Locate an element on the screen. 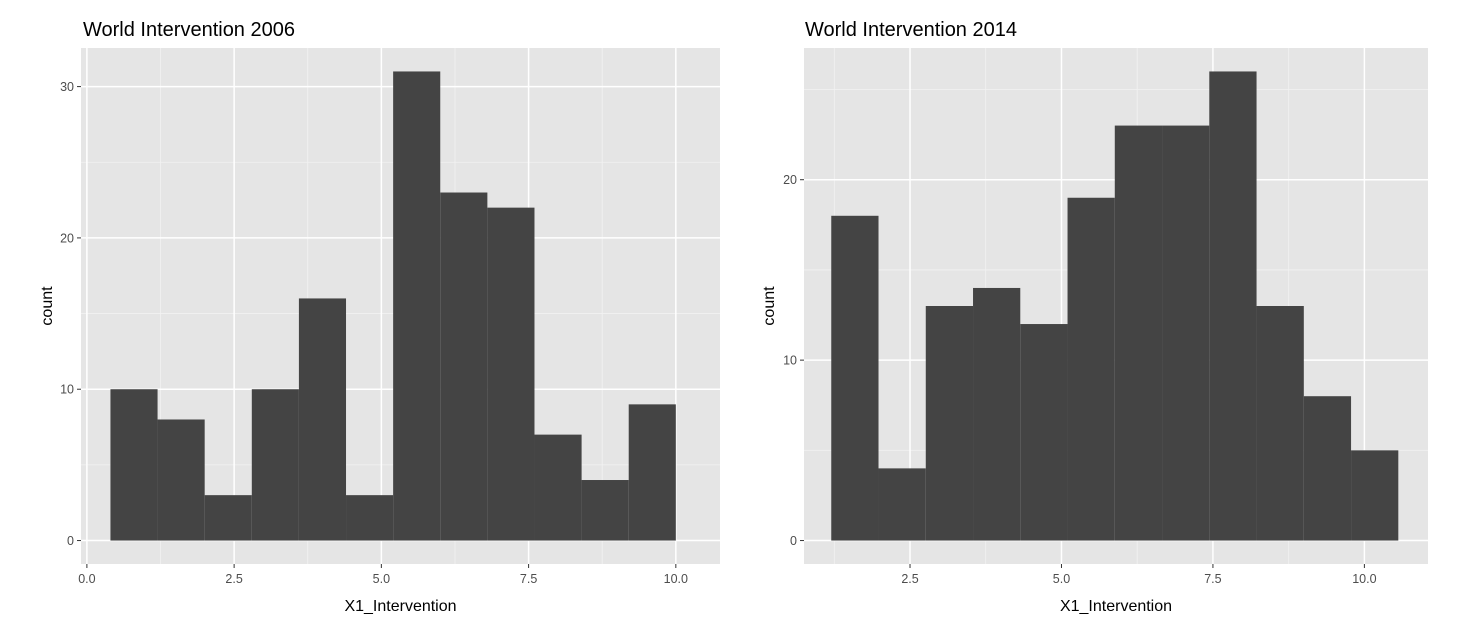 The width and height of the screenshot is (1461, 637). chart-2-y-tick-label: 10 is located at coordinates (790, 361).